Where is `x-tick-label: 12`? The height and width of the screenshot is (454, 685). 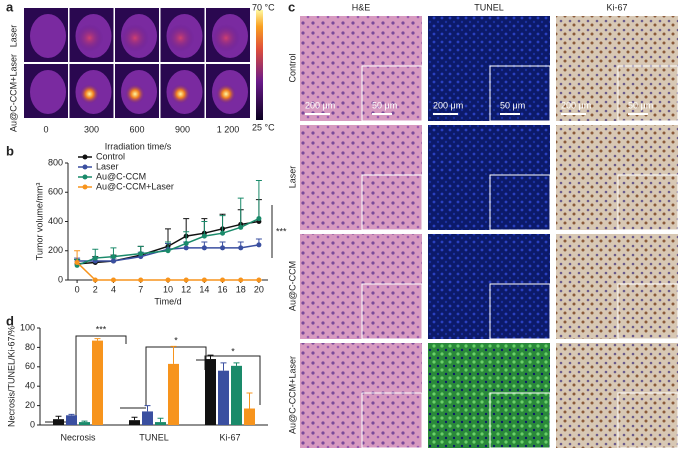
x-tick-label: 12 is located at coordinates (186, 289).